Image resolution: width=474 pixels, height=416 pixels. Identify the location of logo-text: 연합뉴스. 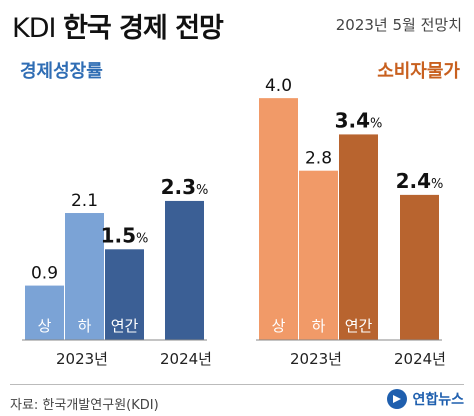
(438, 400).